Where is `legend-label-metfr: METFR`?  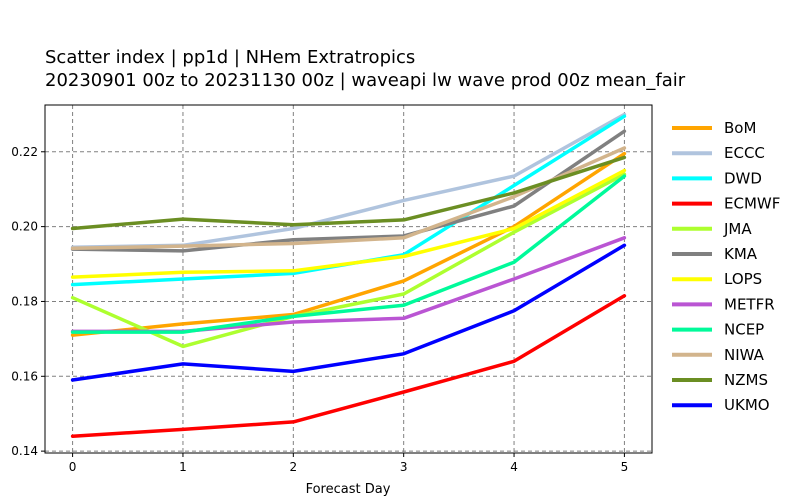 legend-label-metfr: METFR is located at coordinates (749, 304).